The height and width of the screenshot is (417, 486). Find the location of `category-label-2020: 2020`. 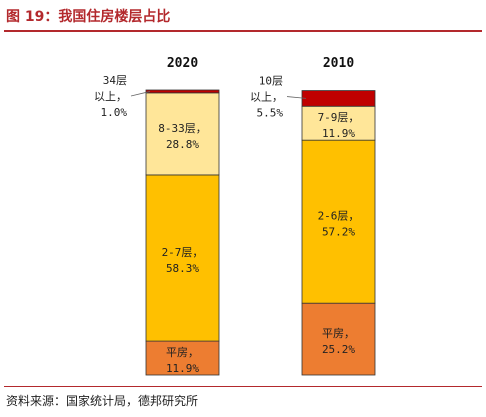

category-label-2020: 2020 is located at coordinates (182, 63).